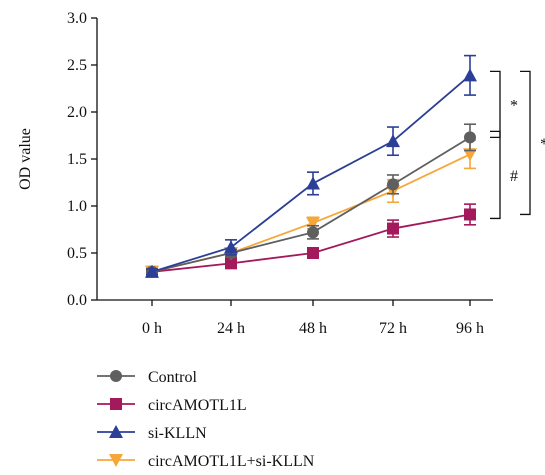 The image size is (545, 475). Describe the element at coordinates (231, 461) in the screenshot. I see `legend-label: circAMOTL1L+si-KLLN` at that location.